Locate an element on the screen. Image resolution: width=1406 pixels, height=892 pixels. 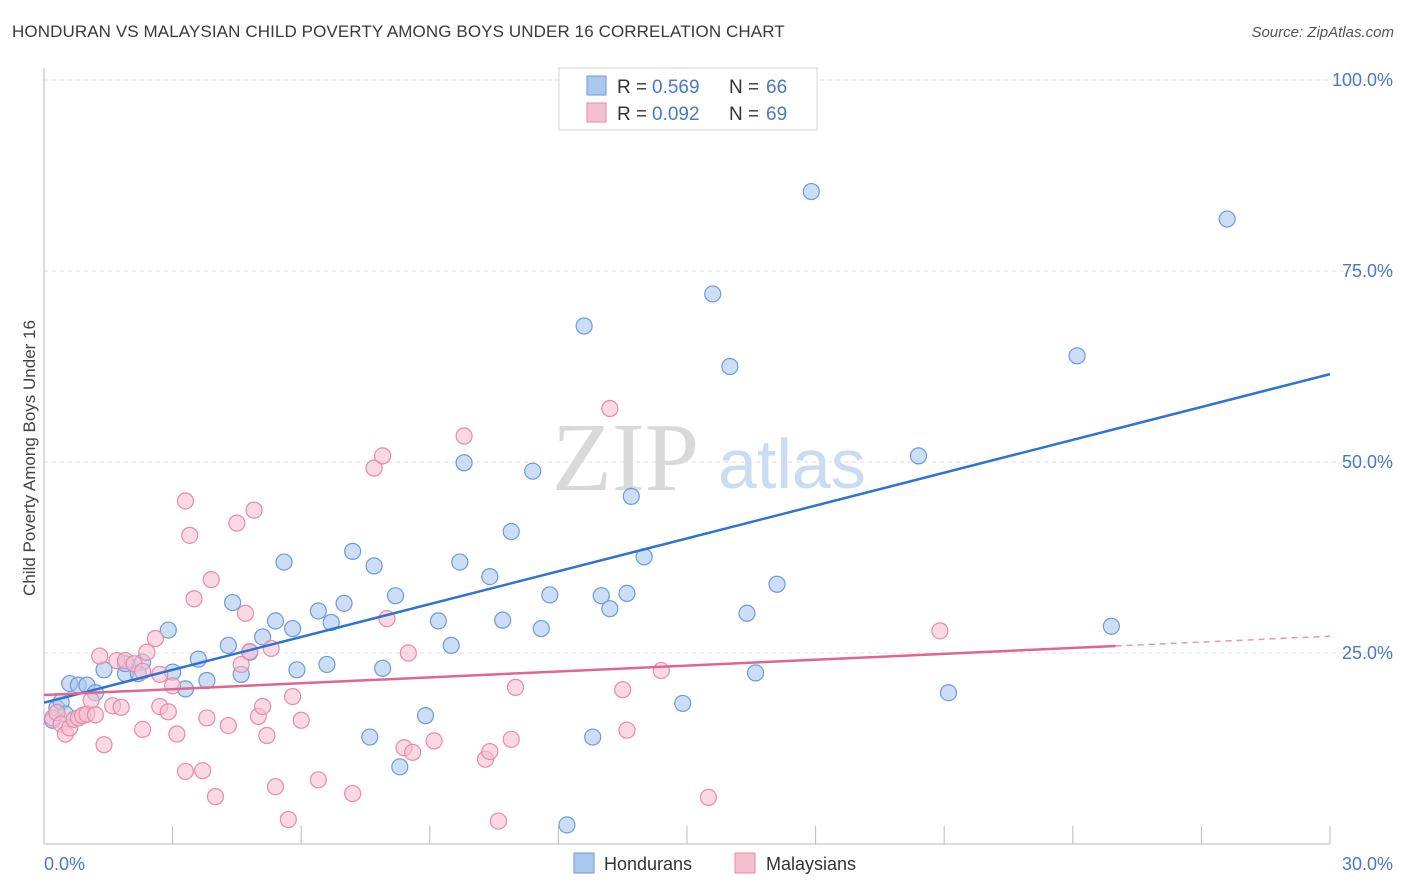
y-tick-label: 100.0% is located at coordinates (1362, 80).